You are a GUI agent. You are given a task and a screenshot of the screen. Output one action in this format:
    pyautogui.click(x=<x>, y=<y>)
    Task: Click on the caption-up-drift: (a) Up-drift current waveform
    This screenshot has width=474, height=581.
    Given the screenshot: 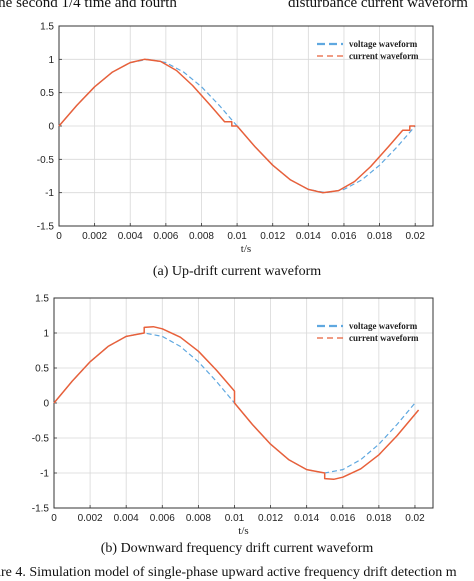 What is the action you would take?
    pyautogui.click(x=237, y=271)
    